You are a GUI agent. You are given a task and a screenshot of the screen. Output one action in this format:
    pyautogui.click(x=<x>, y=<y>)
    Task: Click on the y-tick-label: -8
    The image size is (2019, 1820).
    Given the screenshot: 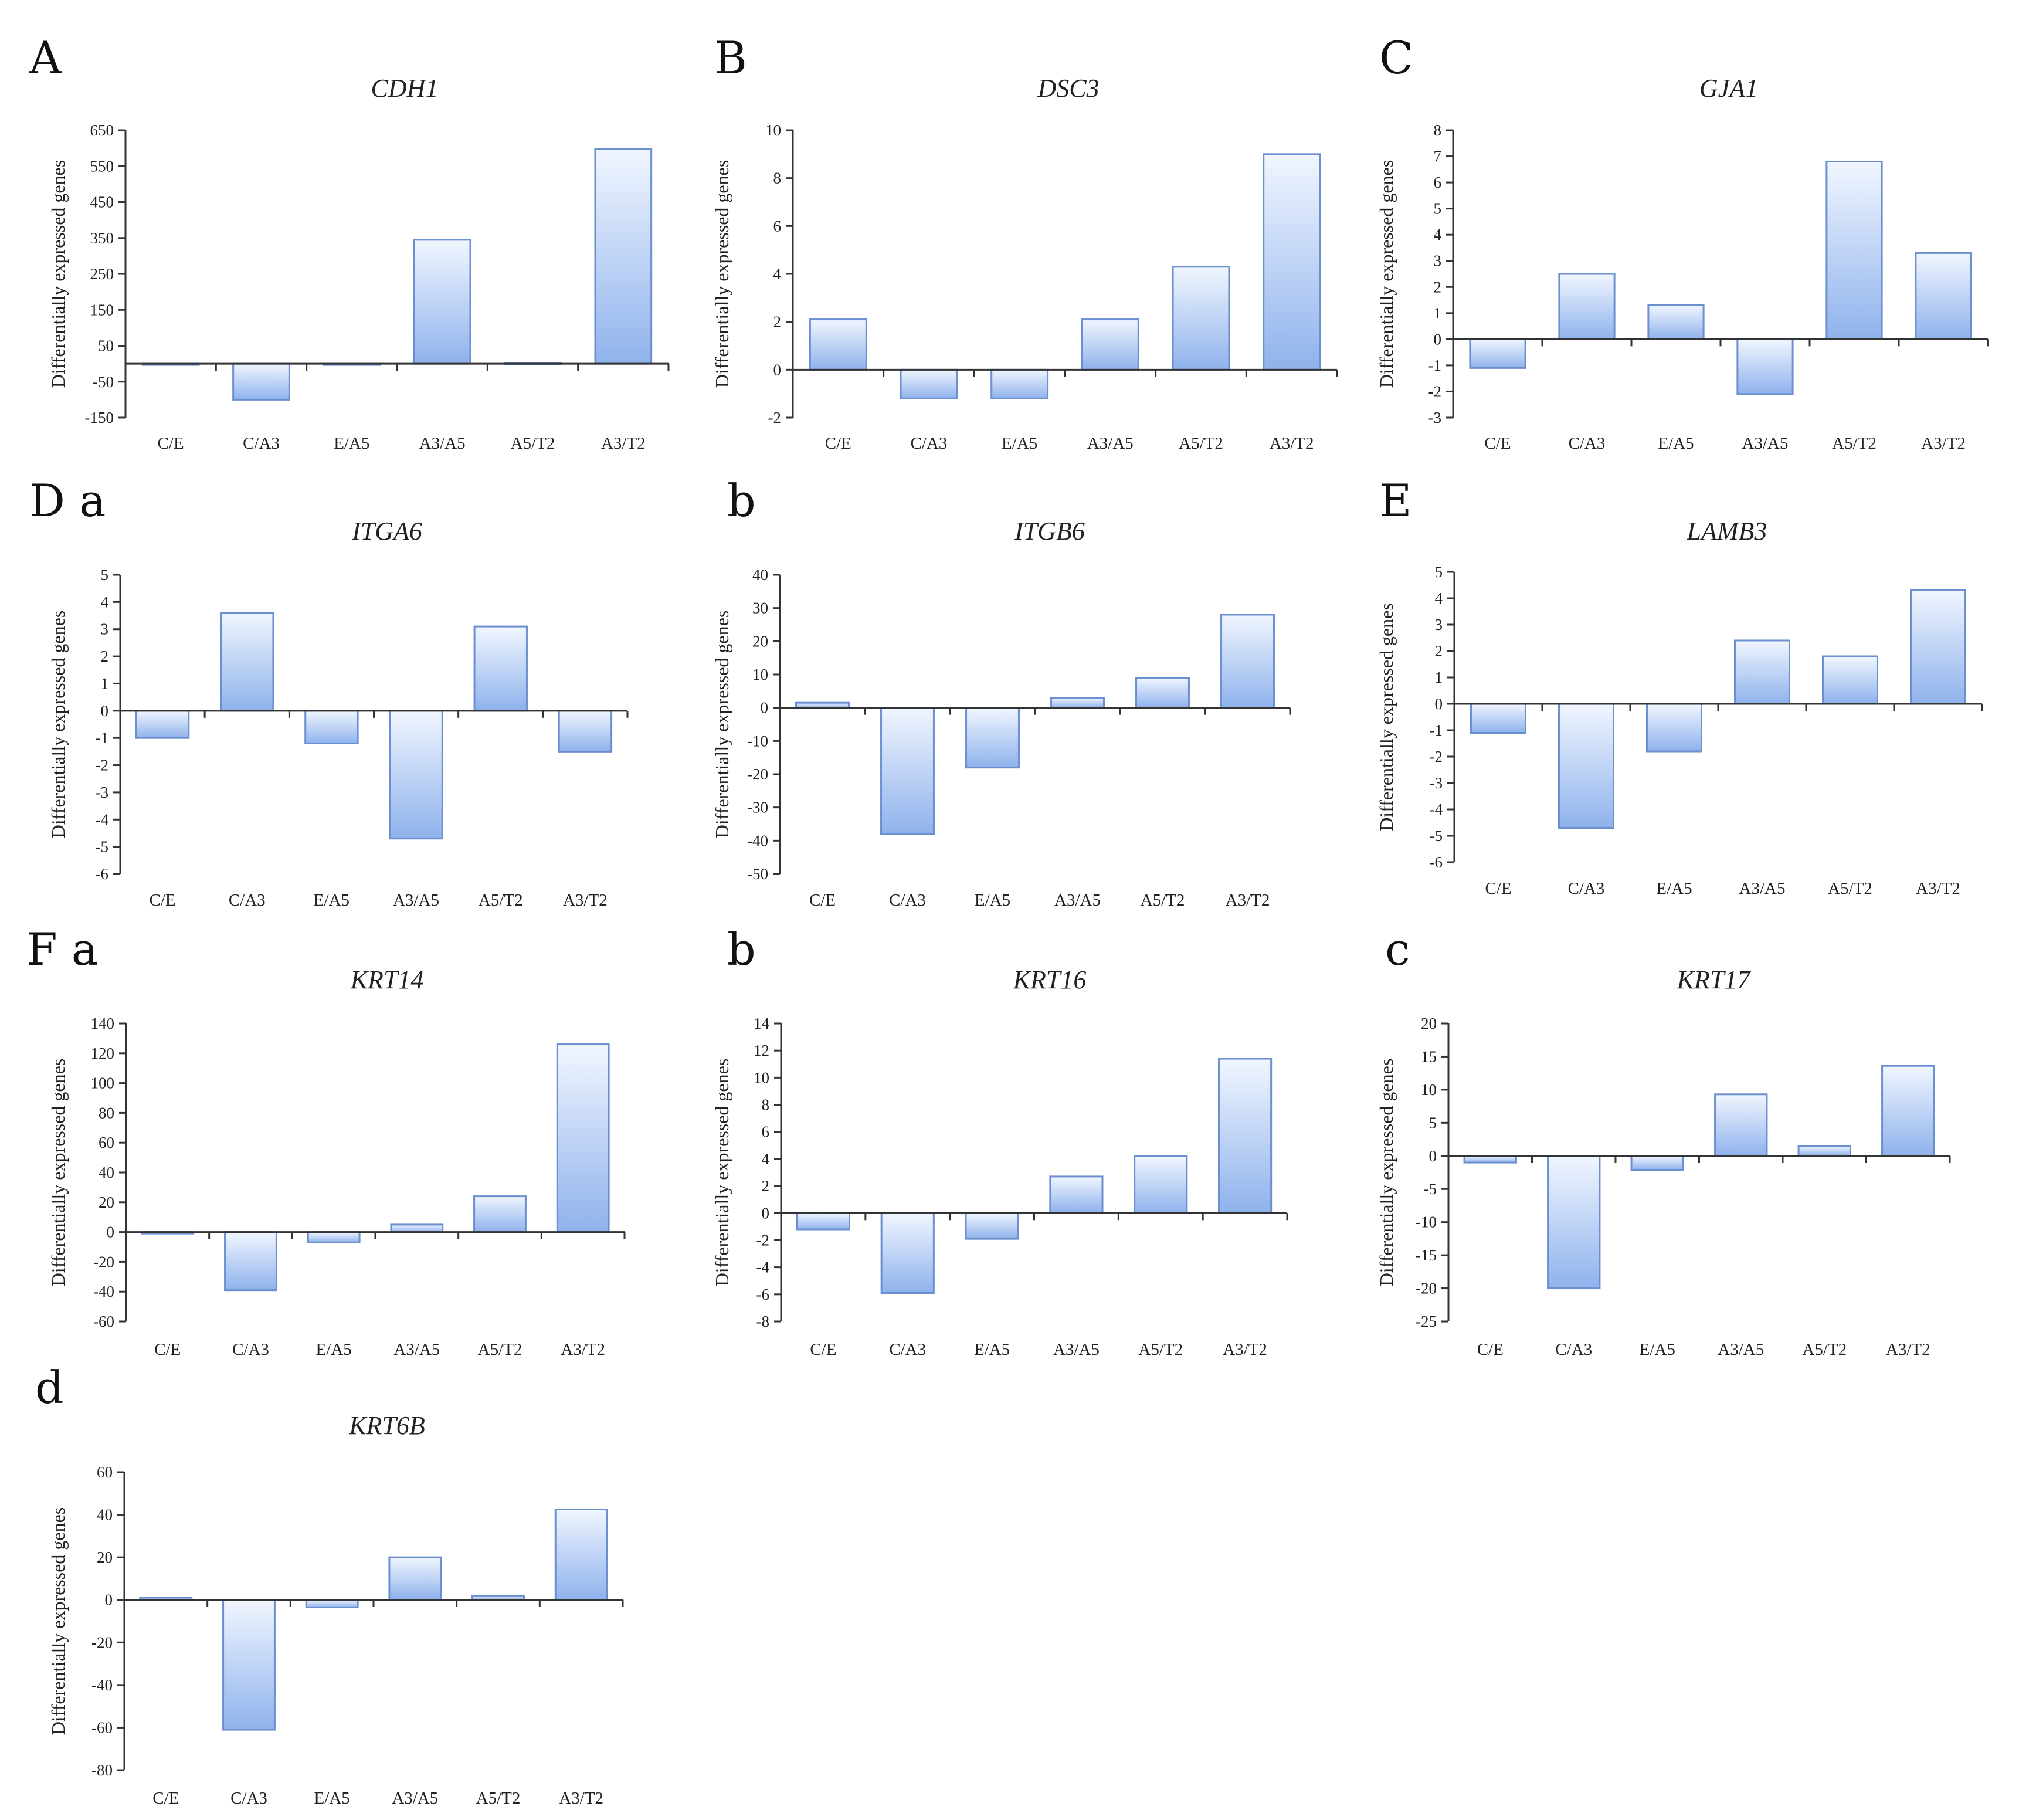 What is the action you would take?
    pyautogui.click(x=763, y=1321)
    